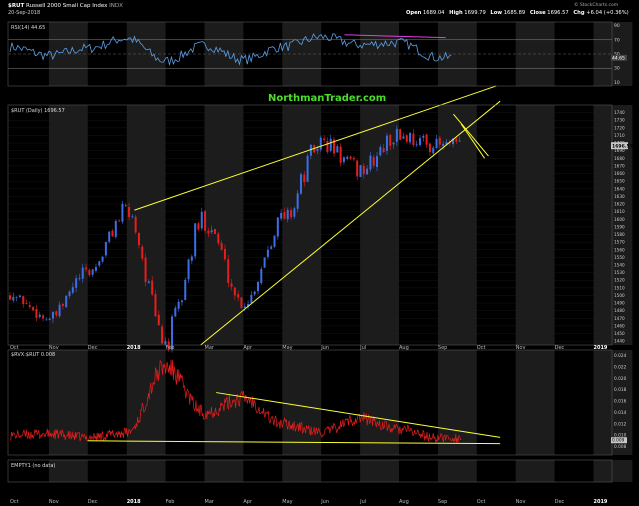  What do you see at coordinates (601, 348) in the screenshot?
I see `month-tick-label: 2019` at bounding box center [601, 348].